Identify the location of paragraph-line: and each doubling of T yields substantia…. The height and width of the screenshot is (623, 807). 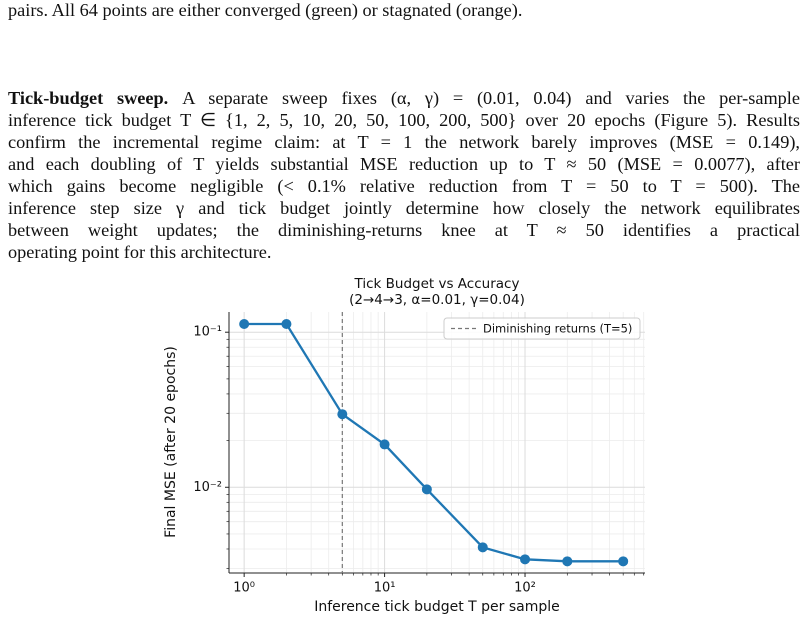
(404, 164).